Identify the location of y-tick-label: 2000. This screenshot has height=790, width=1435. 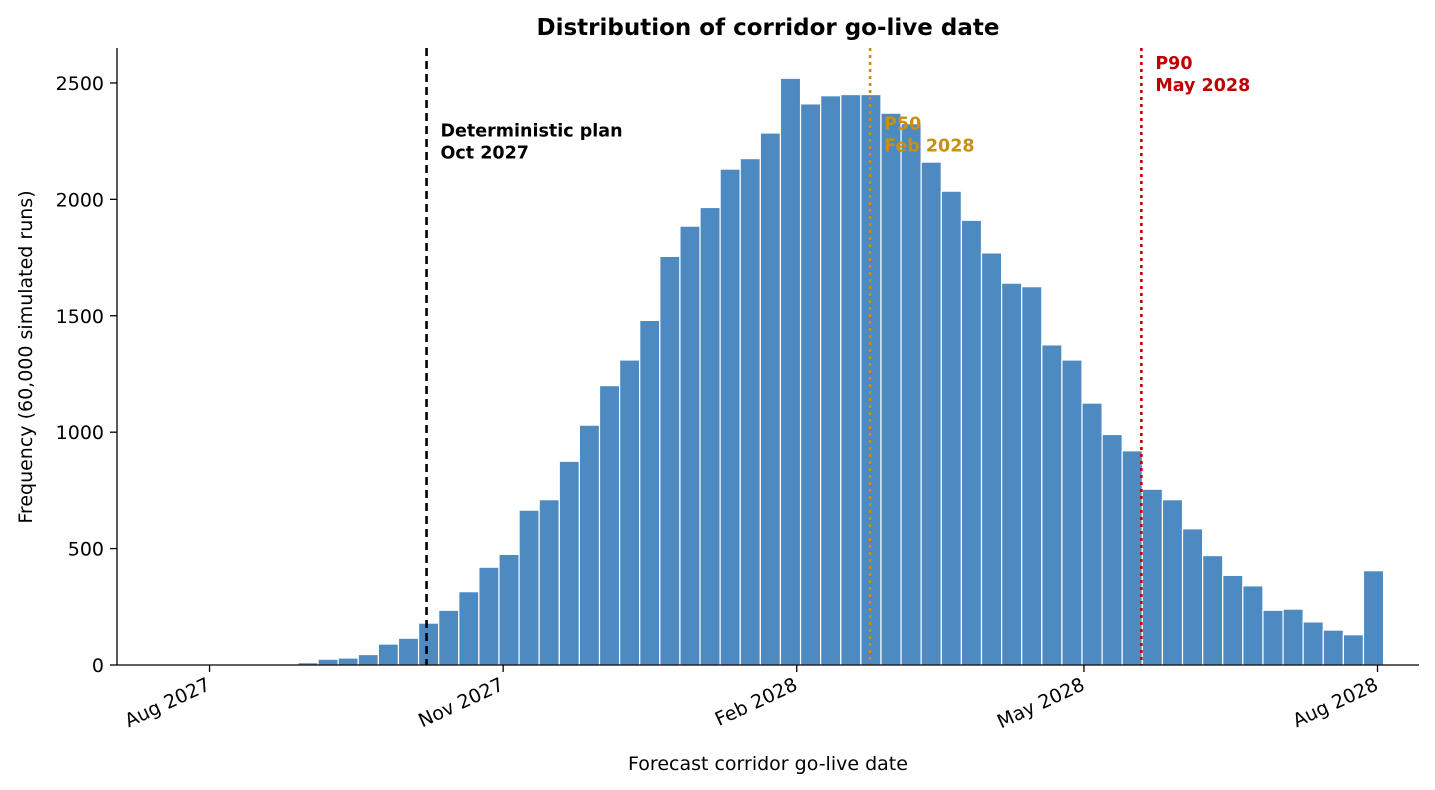
(80, 200).